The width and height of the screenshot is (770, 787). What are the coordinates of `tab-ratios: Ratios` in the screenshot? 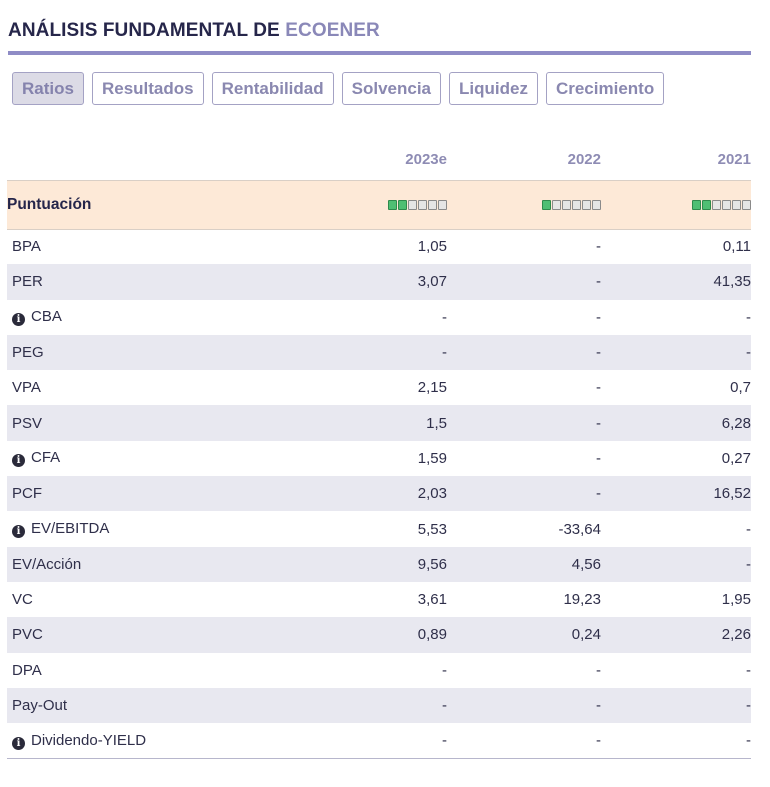 It's located at (48, 88).